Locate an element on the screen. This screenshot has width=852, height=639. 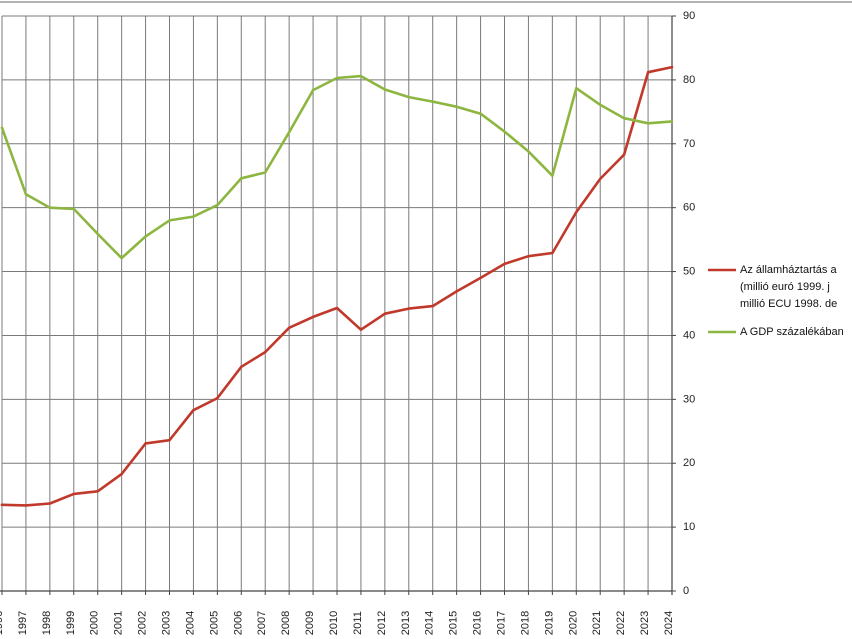
x-tick-label: 1997 is located at coordinates (23, 623).